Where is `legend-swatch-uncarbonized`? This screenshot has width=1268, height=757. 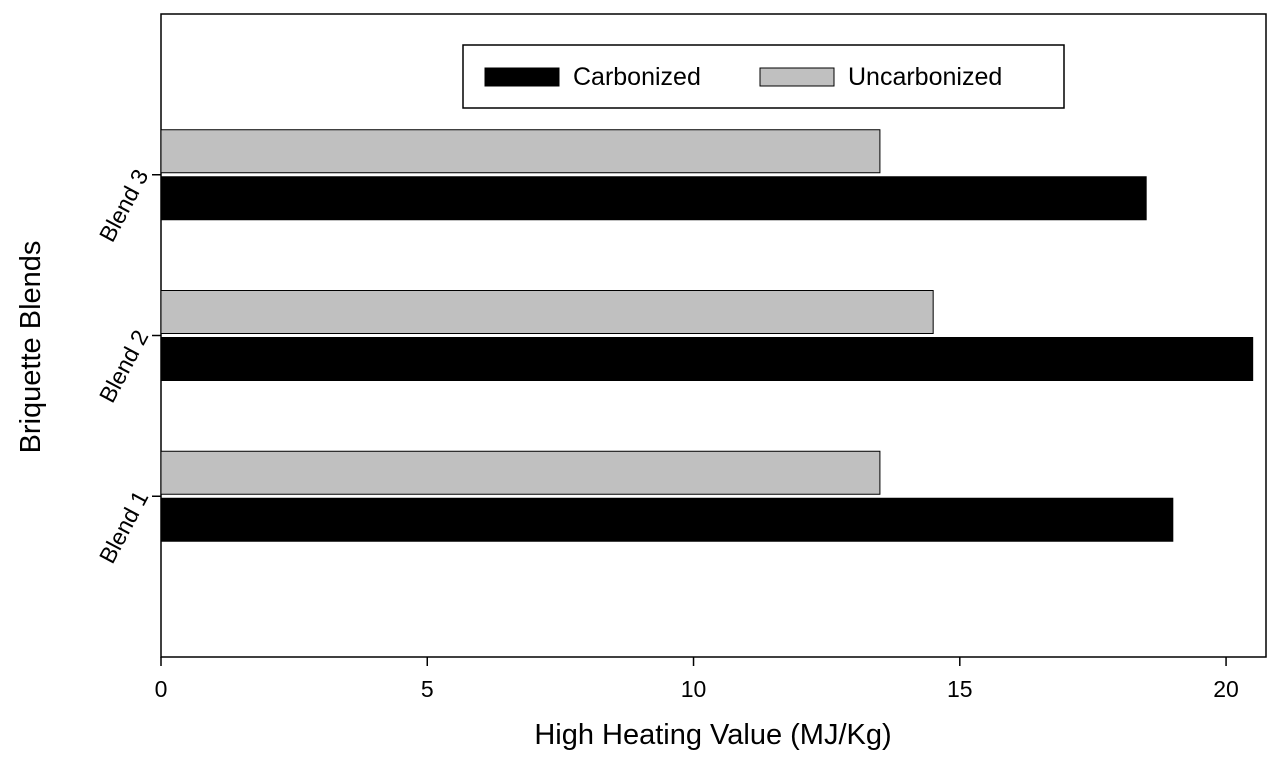 legend-swatch-uncarbonized is located at coordinates (797, 77).